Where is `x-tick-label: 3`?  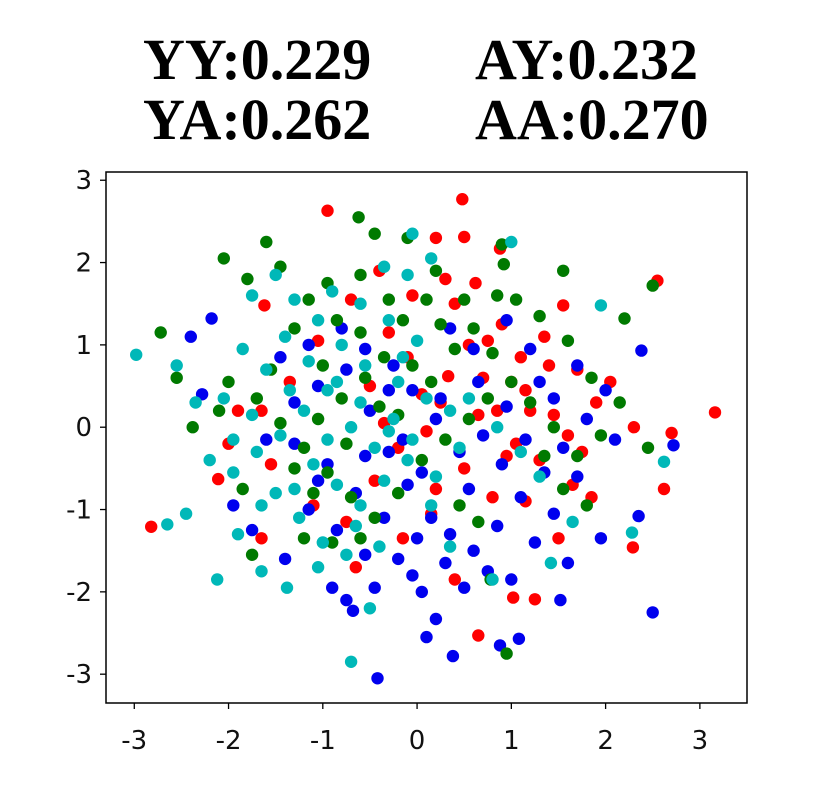
x-tick-label: 3 is located at coordinates (700, 741).